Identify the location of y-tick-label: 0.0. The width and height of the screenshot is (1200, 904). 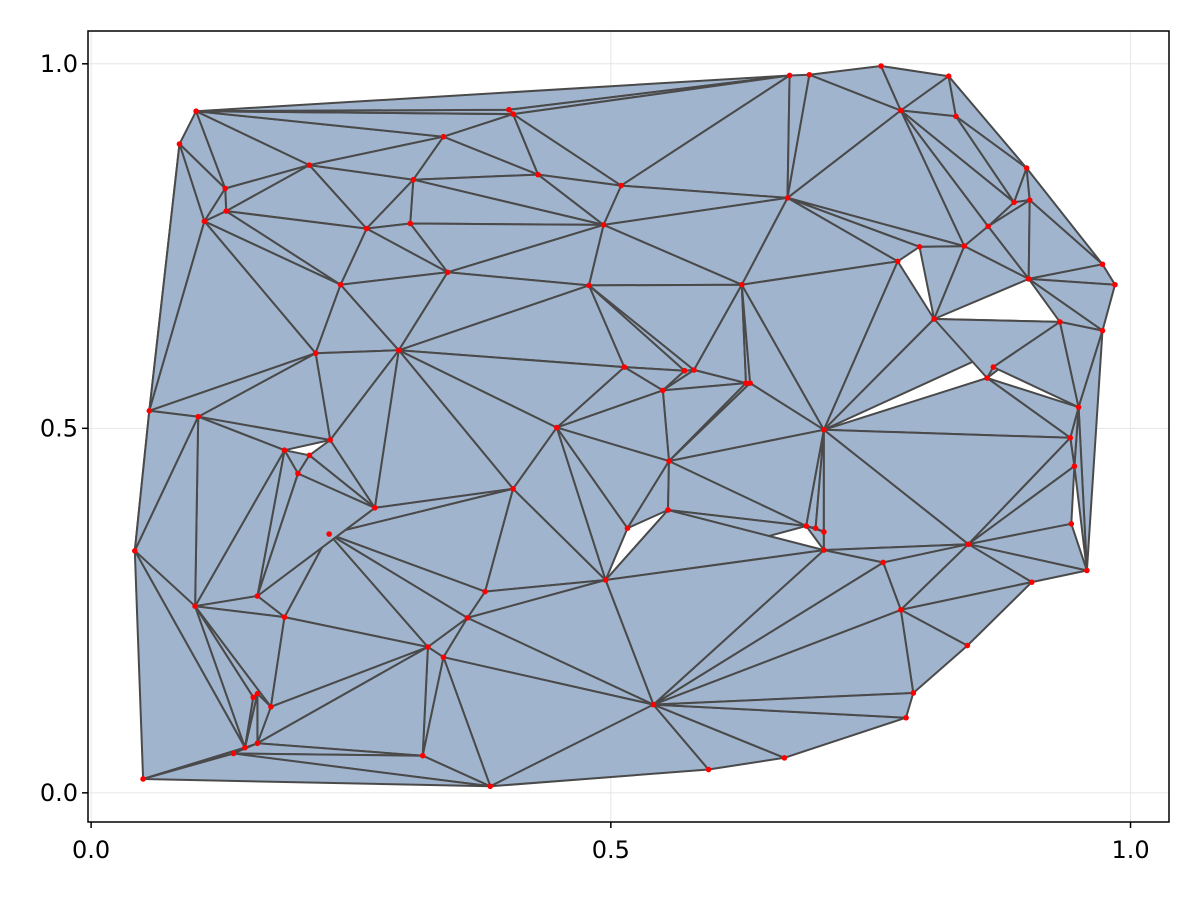
(59, 793).